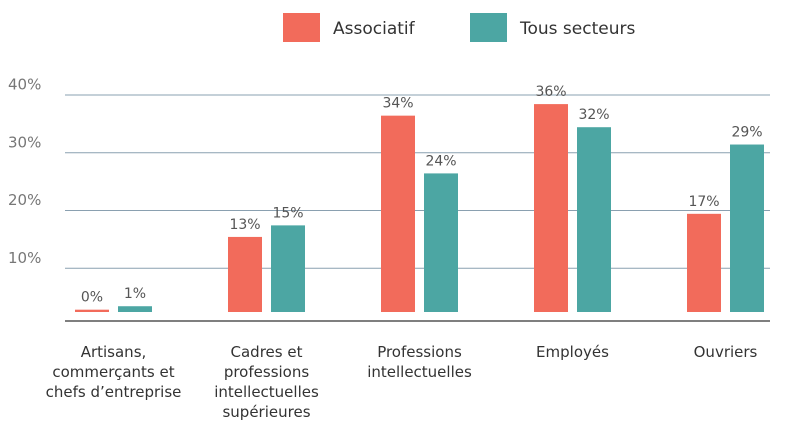 Image resolution: width=796 pixels, height=427 pixels. What do you see at coordinates (419, 362) in the screenshot?
I see `x-tick-label: Professions intellectuelles` at bounding box center [419, 362].